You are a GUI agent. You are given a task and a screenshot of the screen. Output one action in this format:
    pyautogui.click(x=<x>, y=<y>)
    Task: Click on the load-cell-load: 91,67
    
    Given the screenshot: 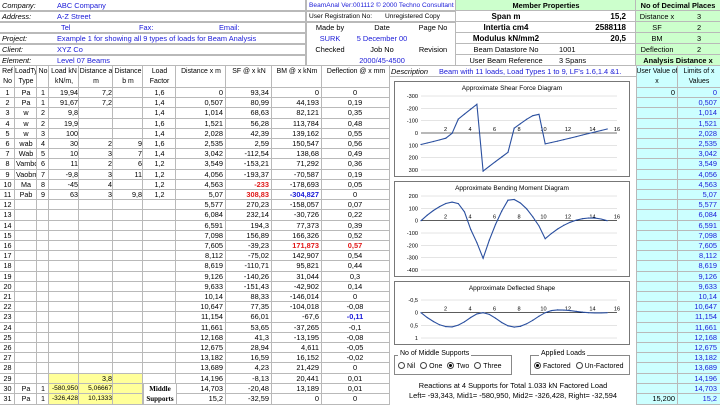 What is the action you would take?
    pyautogui.click(x=64, y=103)
    